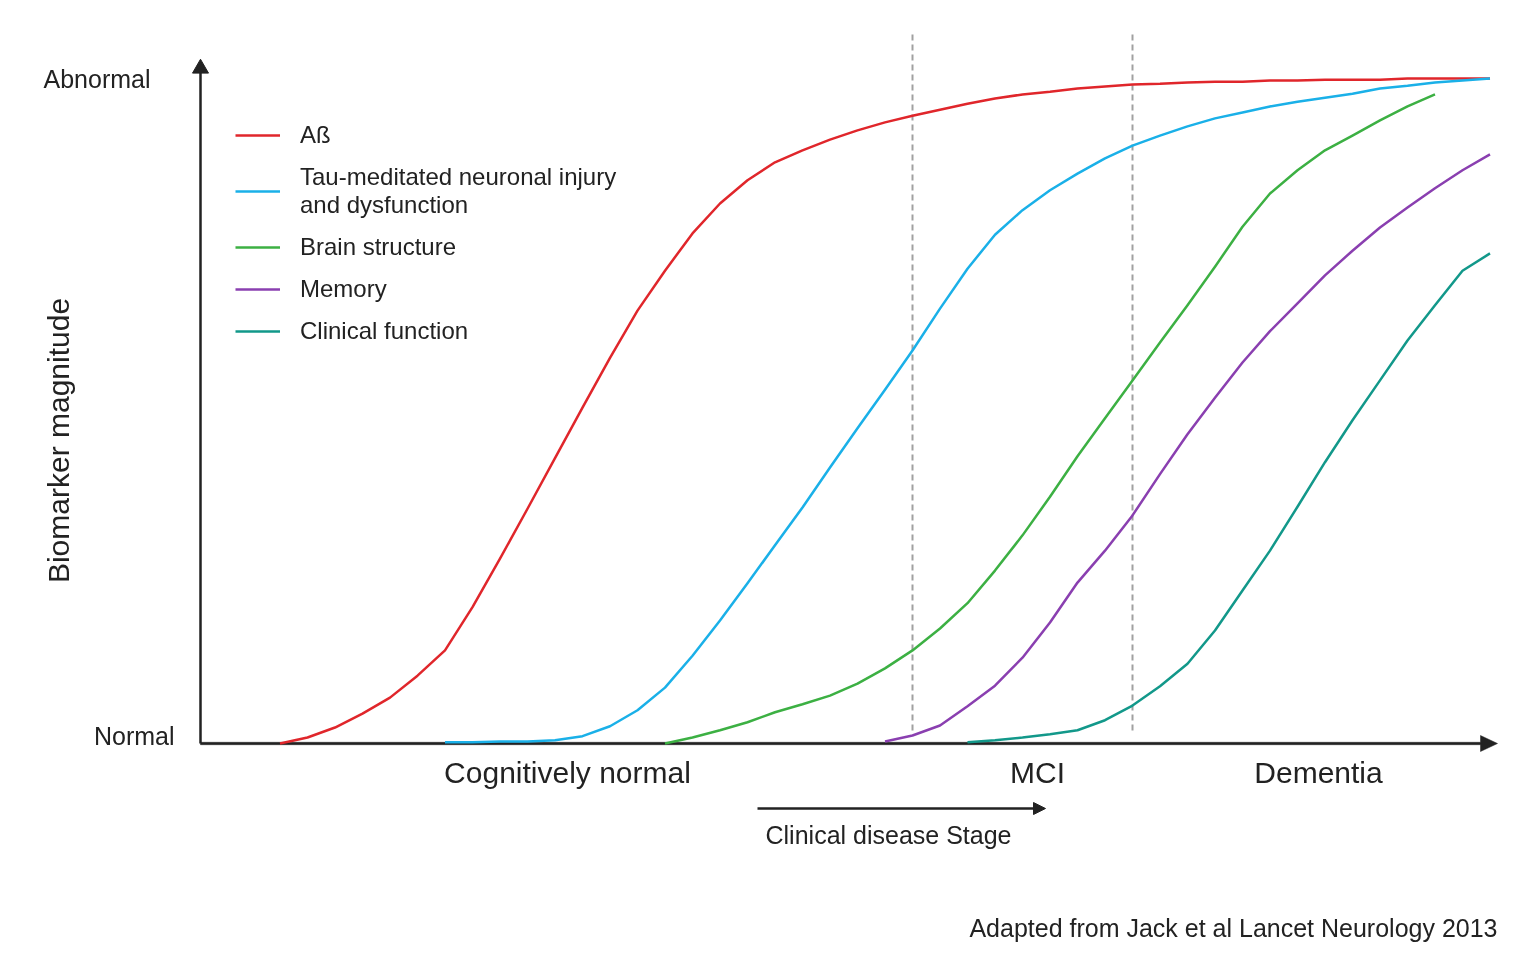 The height and width of the screenshot is (967, 1516). Describe the element at coordinates (58, 440) in the screenshot. I see `text: Biomarker magnitude` at that location.